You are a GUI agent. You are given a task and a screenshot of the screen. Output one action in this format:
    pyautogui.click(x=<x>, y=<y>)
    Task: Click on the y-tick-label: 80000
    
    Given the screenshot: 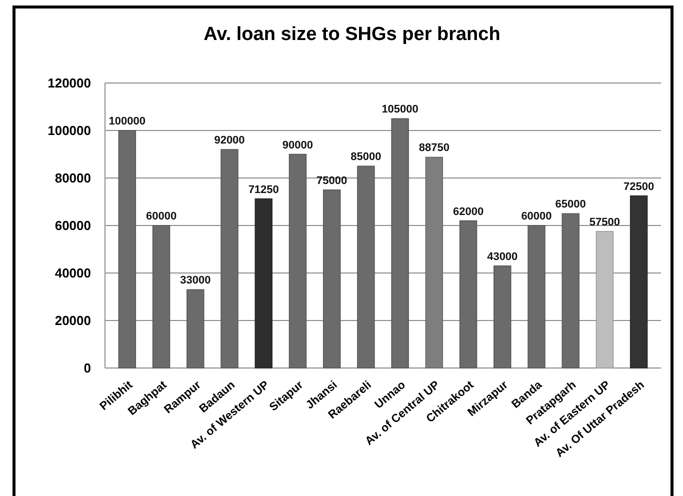 What is the action you would take?
    pyautogui.click(x=72, y=178)
    